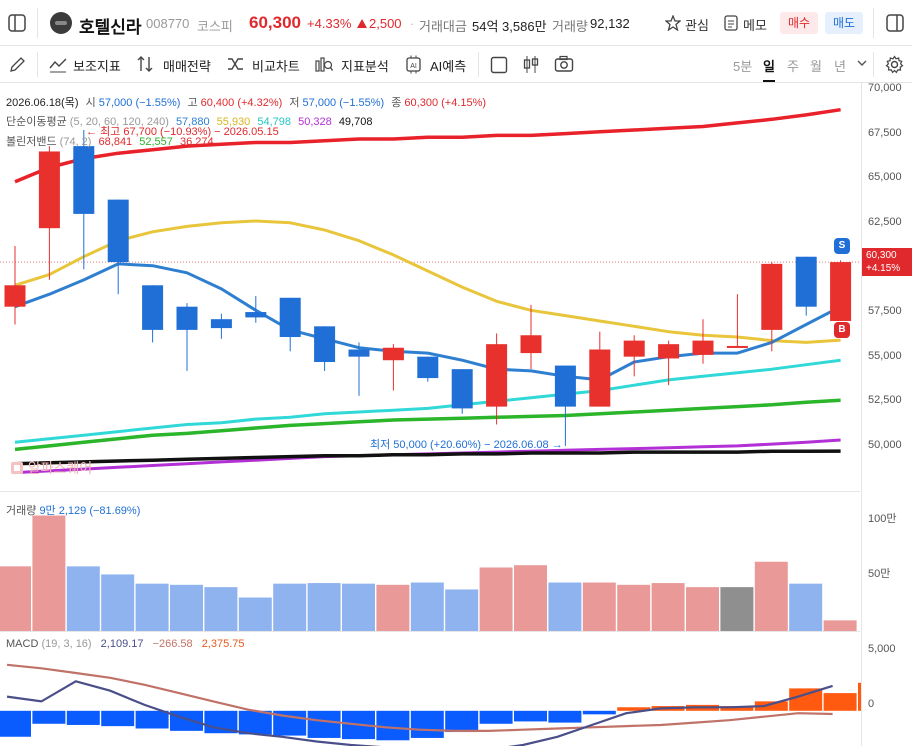 The height and width of the screenshot is (746, 912). I want to click on stock-name: 호텔신라, so click(110, 27).